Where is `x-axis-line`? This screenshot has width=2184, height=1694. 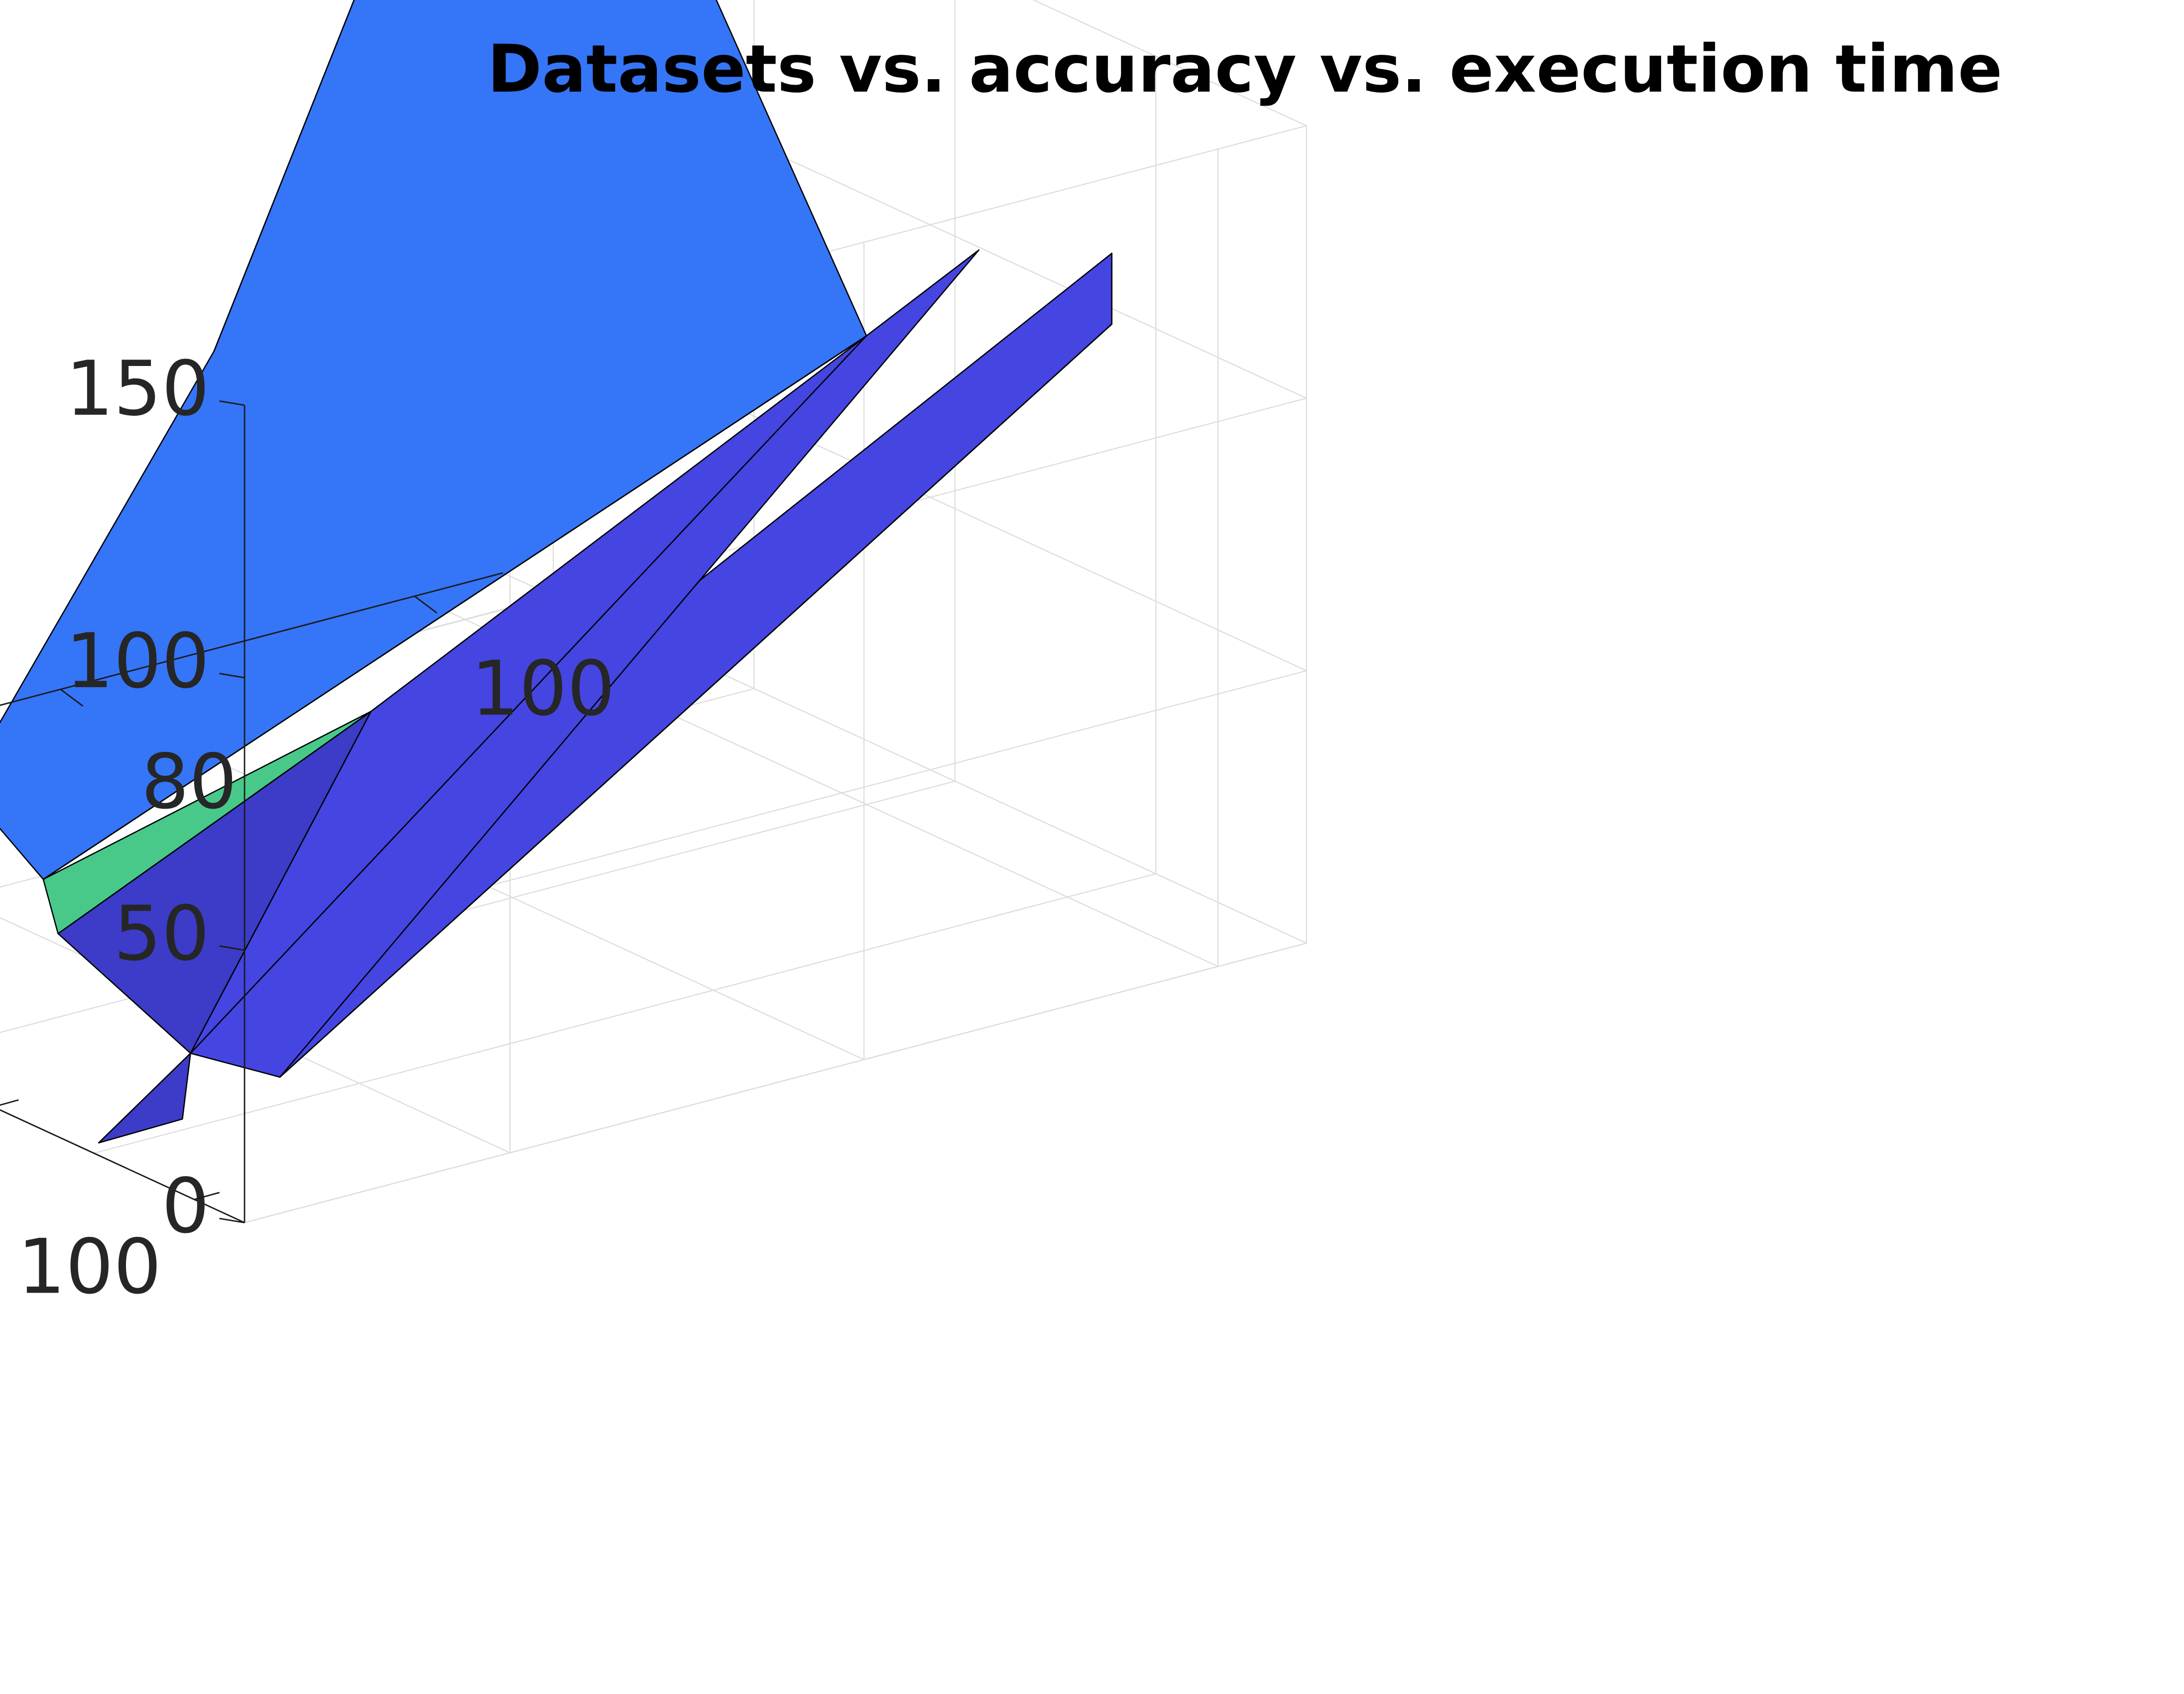
x-axis-line is located at coordinates (251, 639).